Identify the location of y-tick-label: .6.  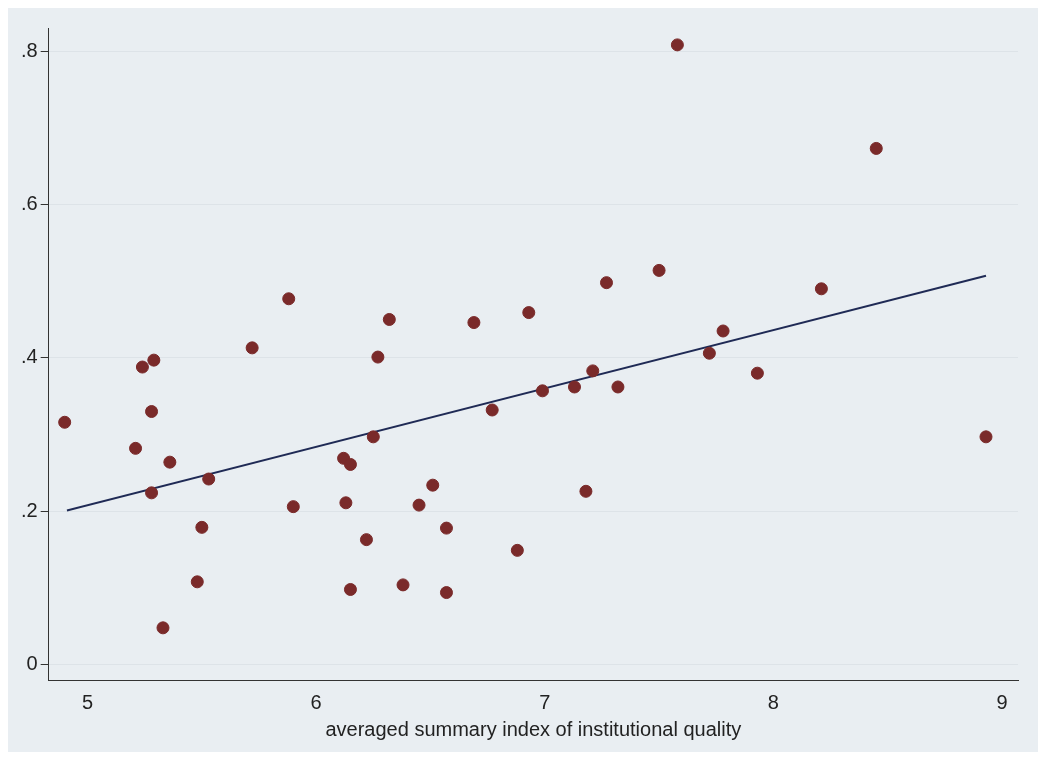
(29, 202).